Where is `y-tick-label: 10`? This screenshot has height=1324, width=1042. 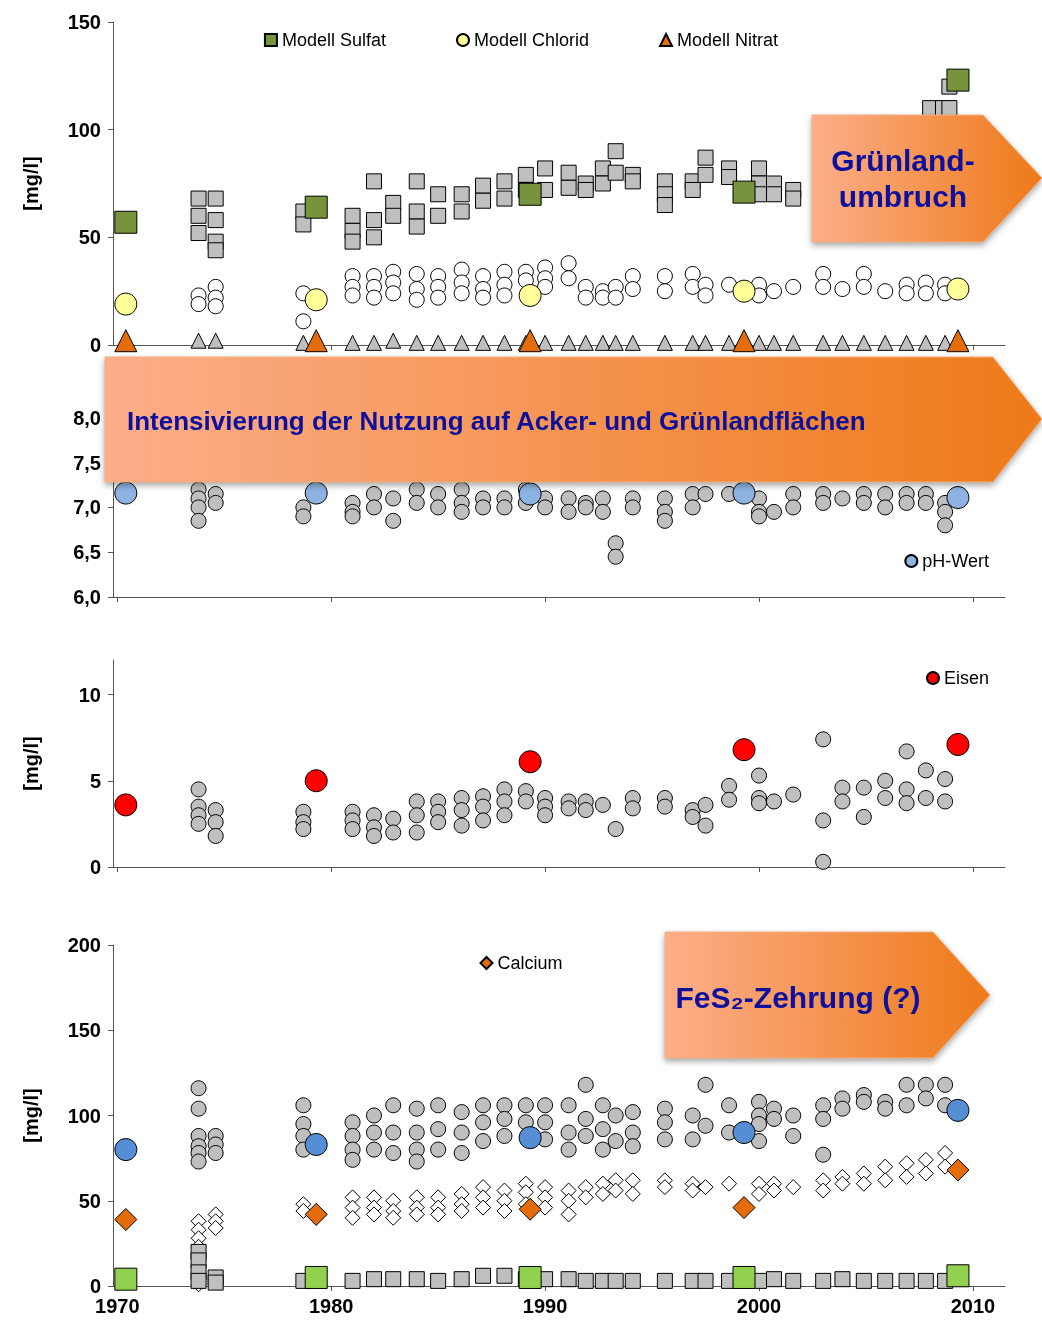 y-tick-label: 10 is located at coordinates (89, 694).